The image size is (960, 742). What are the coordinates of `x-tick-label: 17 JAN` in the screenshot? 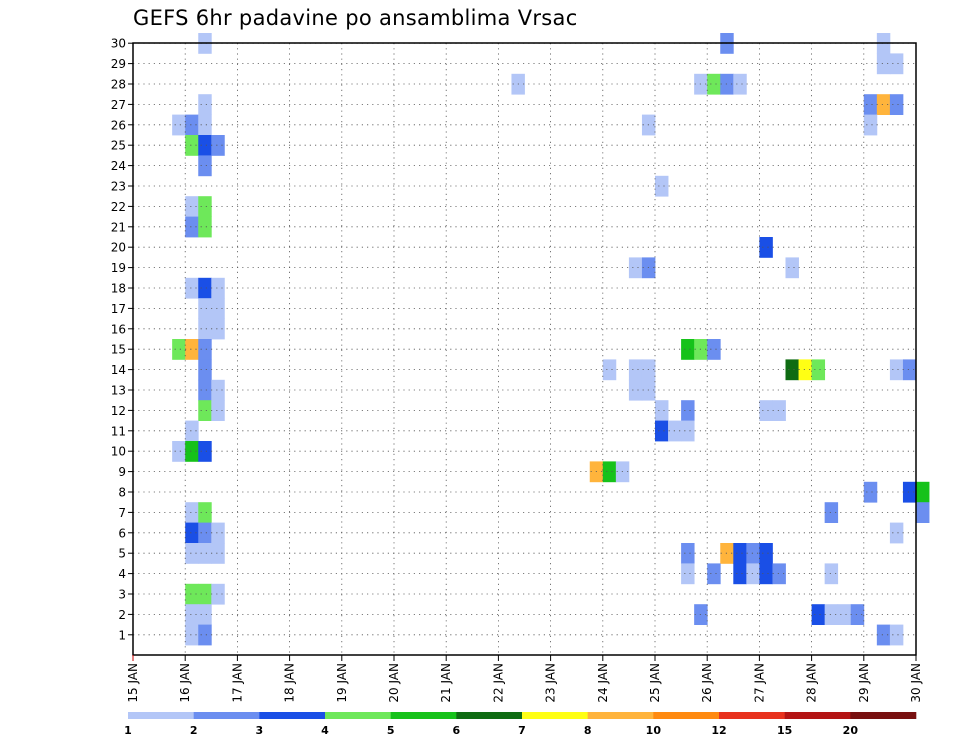 It's located at (237, 683).